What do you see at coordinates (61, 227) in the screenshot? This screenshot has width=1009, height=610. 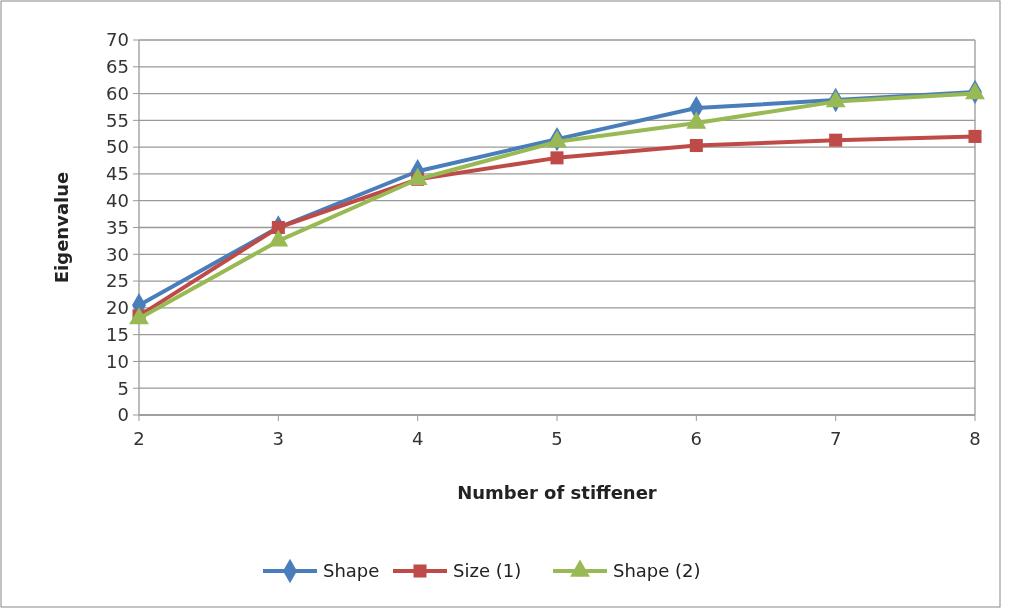 I see `y-axis-title: Eigenvalue` at bounding box center [61, 227].